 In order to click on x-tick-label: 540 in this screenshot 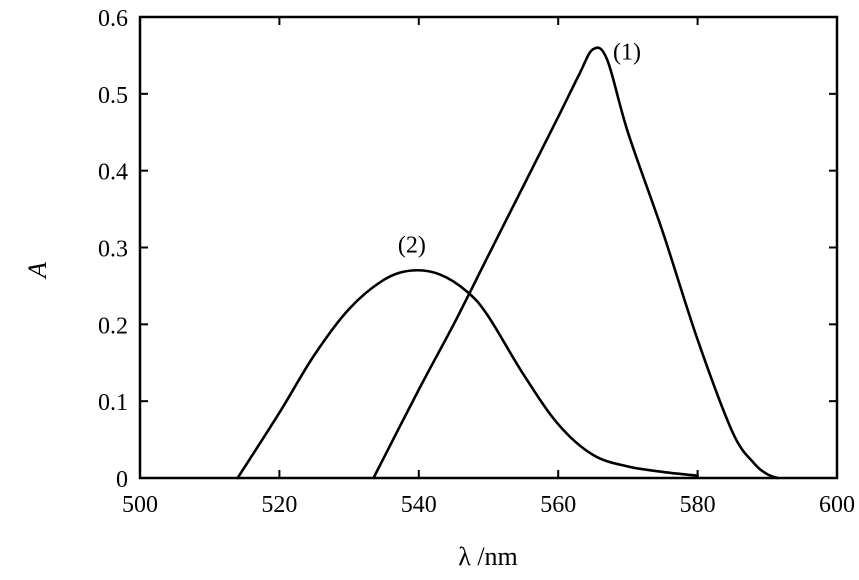, I will do `click(419, 505)`.